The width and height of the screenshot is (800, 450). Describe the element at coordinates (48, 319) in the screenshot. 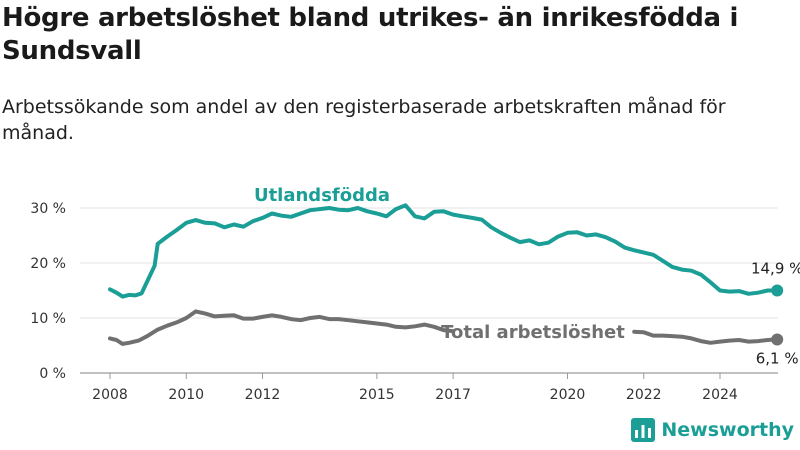

I see `y-tick-label: 10 %` at that location.